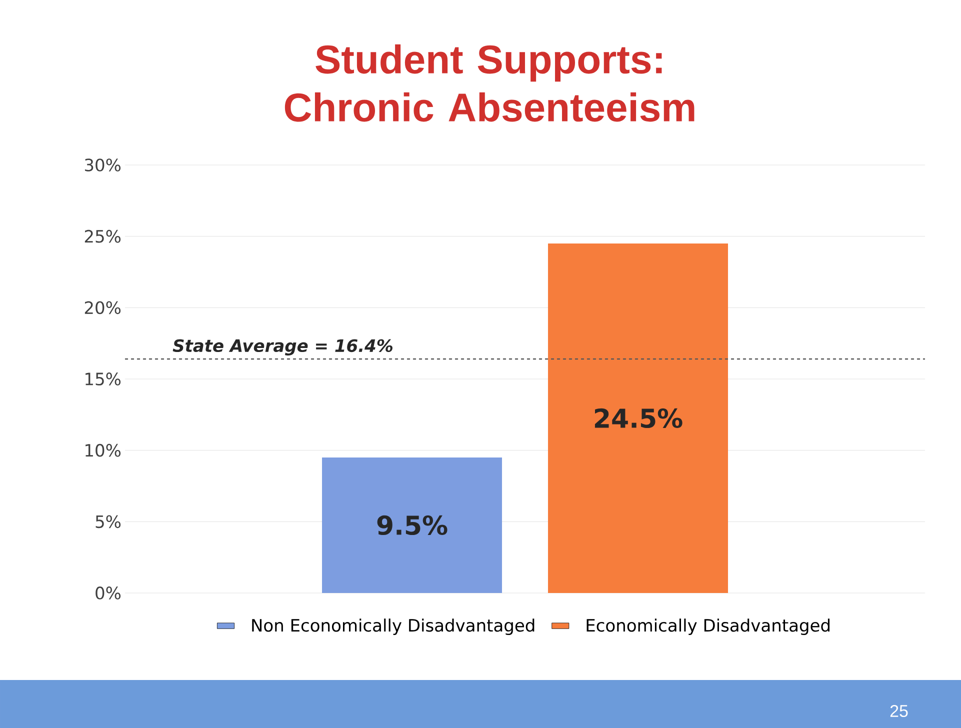 This screenshot has width=961, height=728. Describe the element at coordinates (489, 83) in the screenshot. I see `chart-title: Student Supports: Chronic Absenteeism` at that location.